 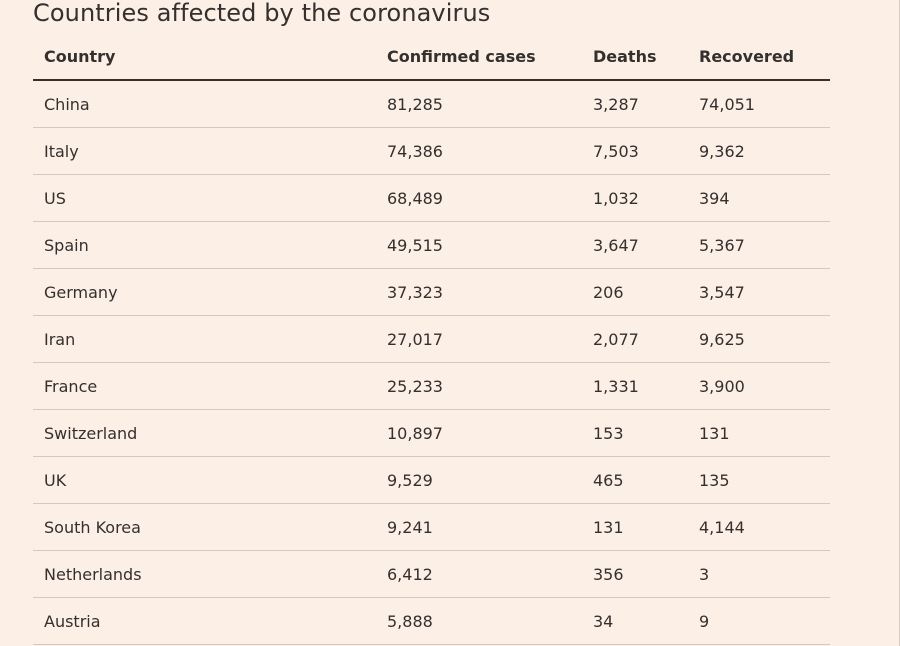 What do you see at coordinates (759, 57) in the screenshot?
I see `column-header-recovered: Recovered` at bounding box center [759, 57].